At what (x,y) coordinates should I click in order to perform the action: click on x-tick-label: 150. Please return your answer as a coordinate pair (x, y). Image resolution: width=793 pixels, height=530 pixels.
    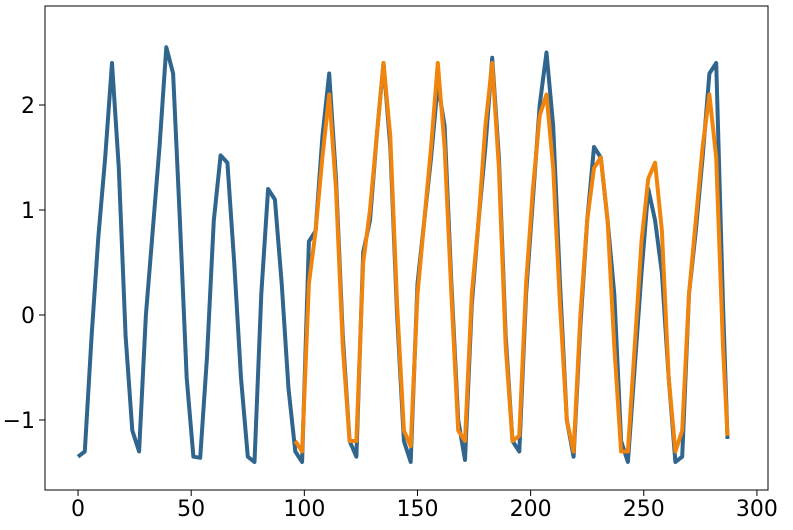
    Looking at the image, I should click on (417, 509).